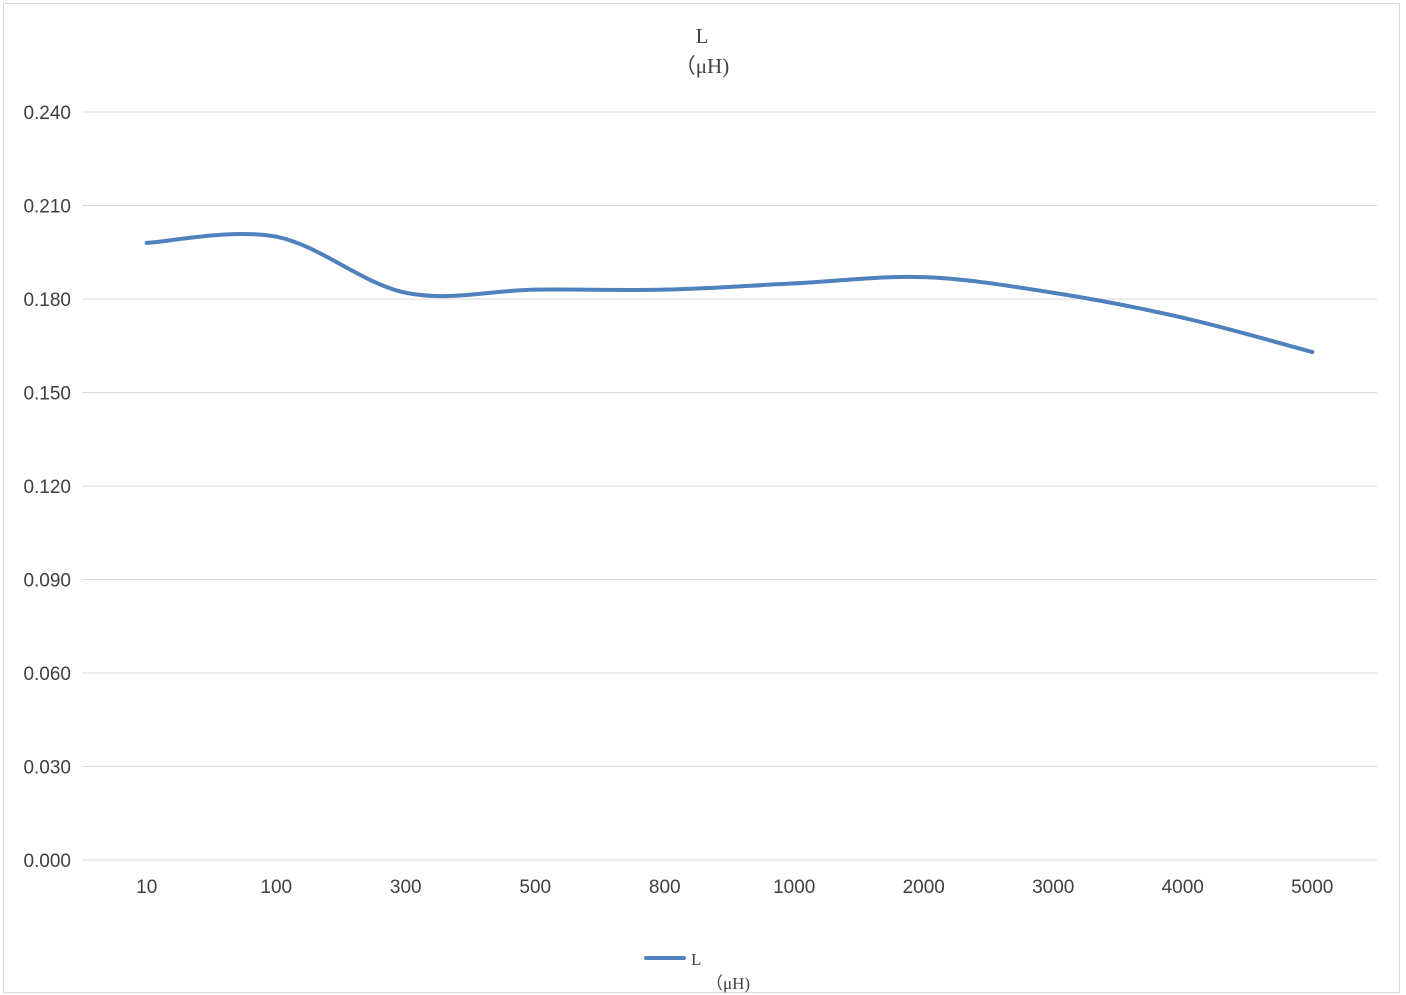 The width and height of the screenshot is (1406, 995). I want to click on series-line, so click(729, 292).